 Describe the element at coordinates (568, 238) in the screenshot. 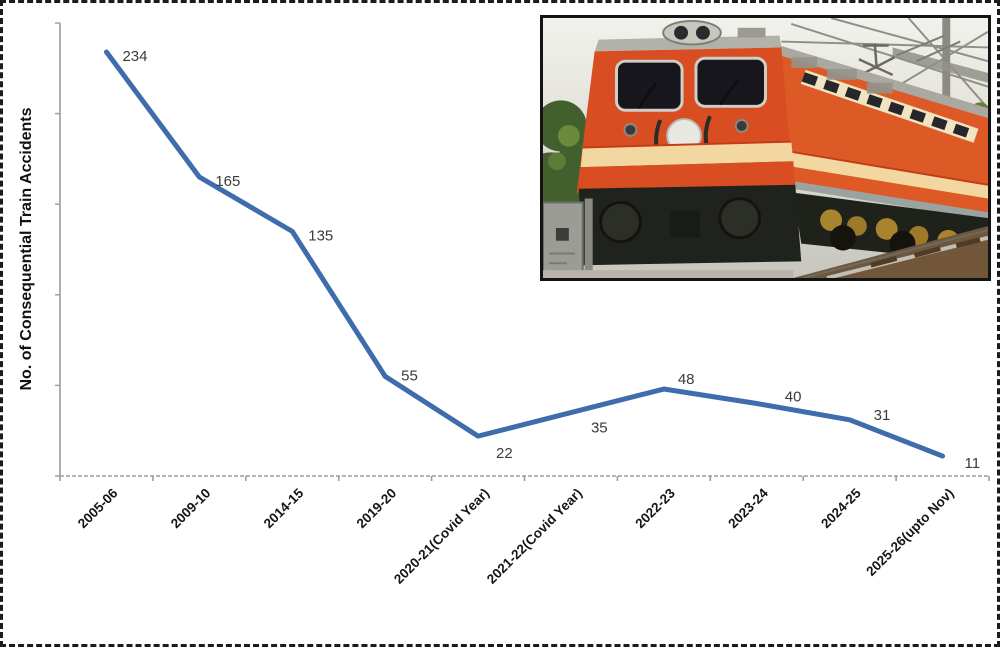

I see `lineside-box` at that location.